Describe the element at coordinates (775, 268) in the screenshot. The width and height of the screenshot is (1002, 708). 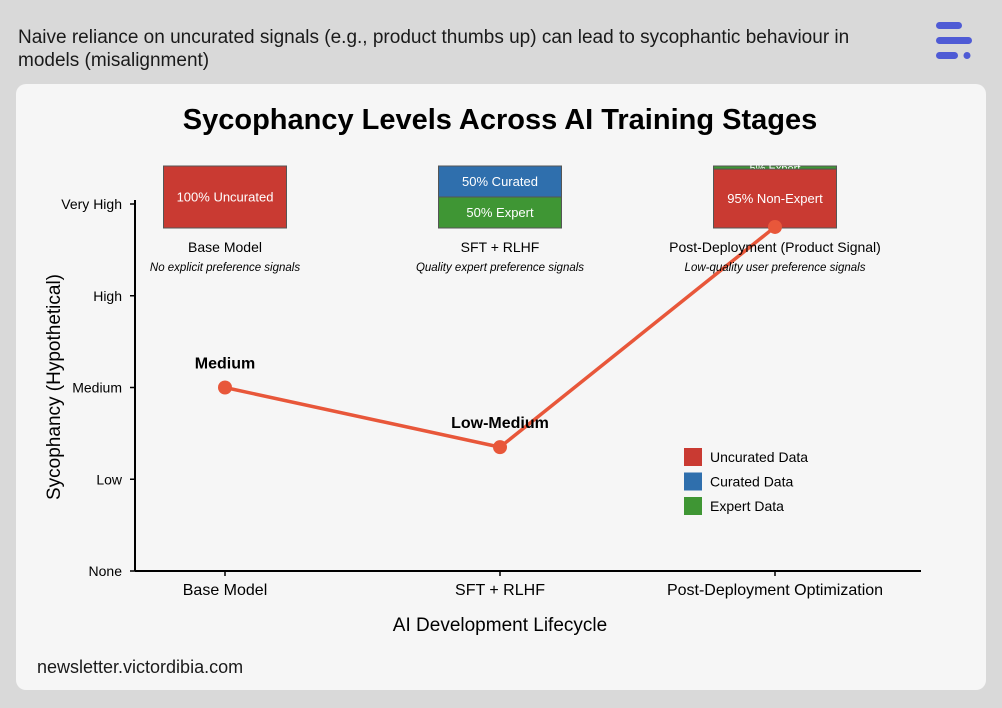
I see `stage-subtitle: Low-quality user preference signals` at that location.